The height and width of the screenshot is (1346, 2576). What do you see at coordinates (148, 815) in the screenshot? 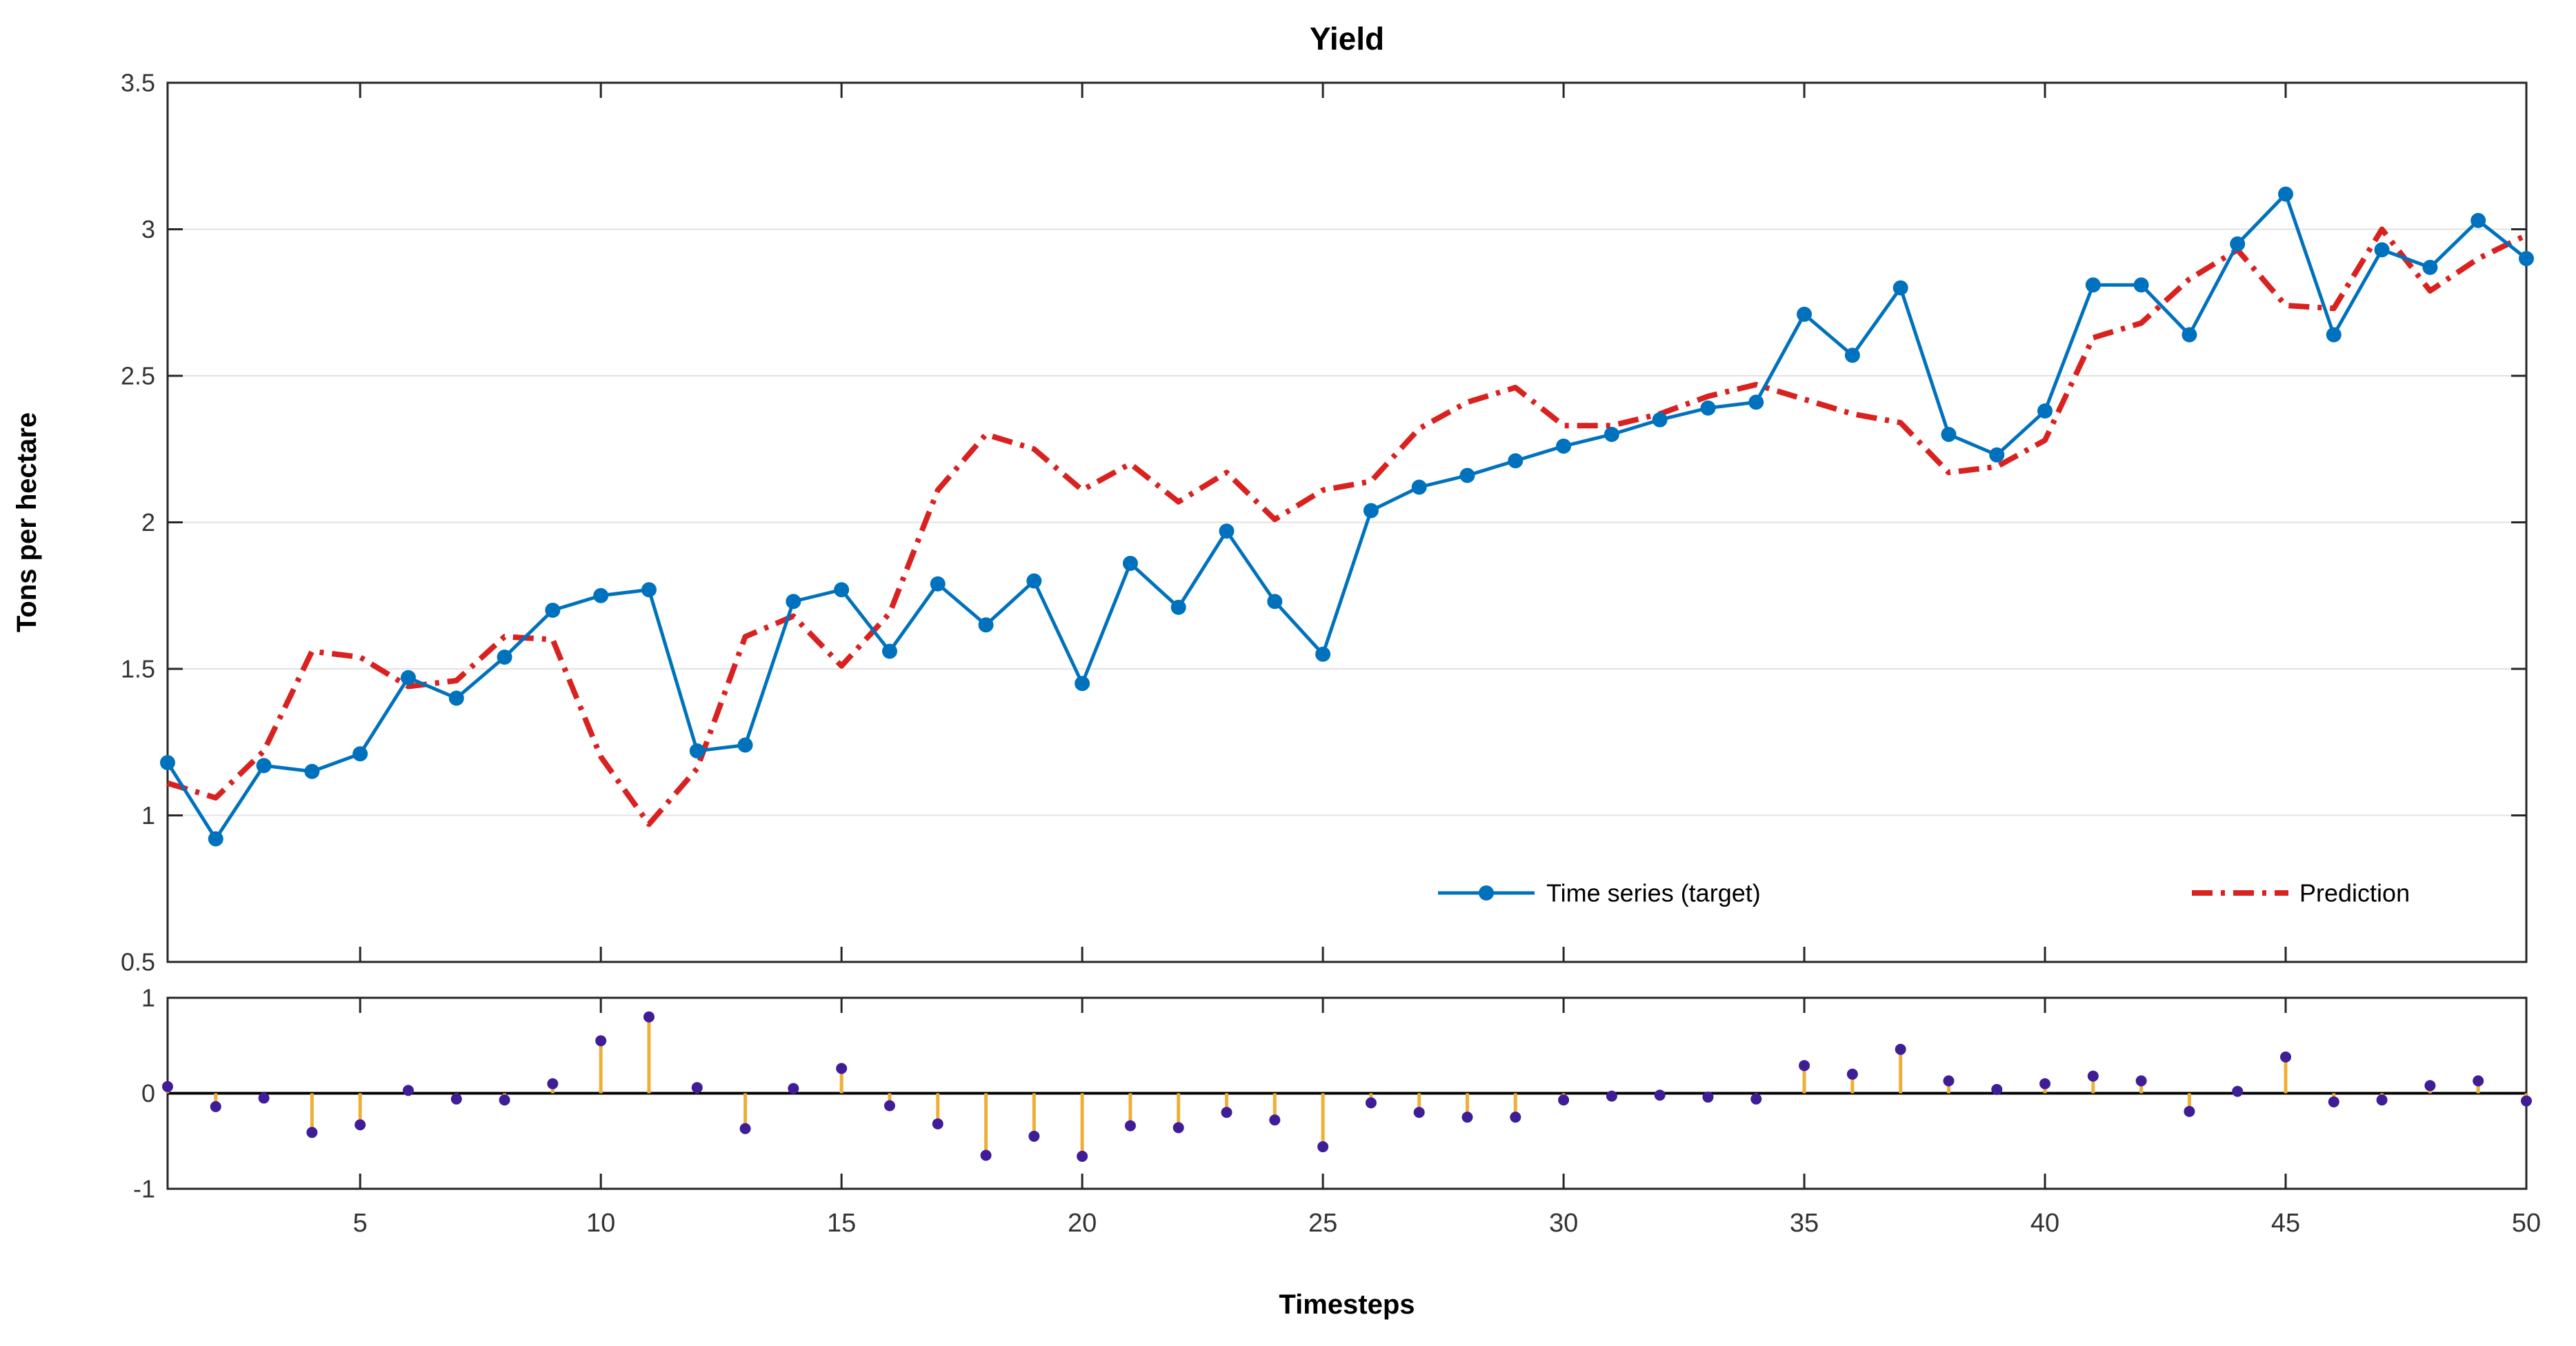
I see `main-ytick-label: 1` at bounding box center [148, 815].